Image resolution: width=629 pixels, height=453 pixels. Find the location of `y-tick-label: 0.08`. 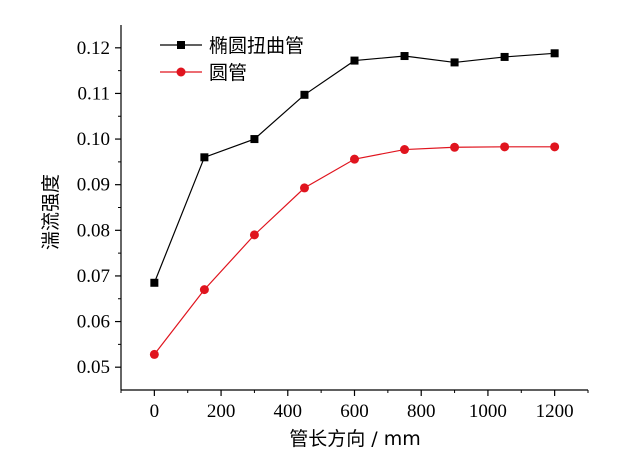

y-tick-label: 0.08 is located at coordinates (93, 230).